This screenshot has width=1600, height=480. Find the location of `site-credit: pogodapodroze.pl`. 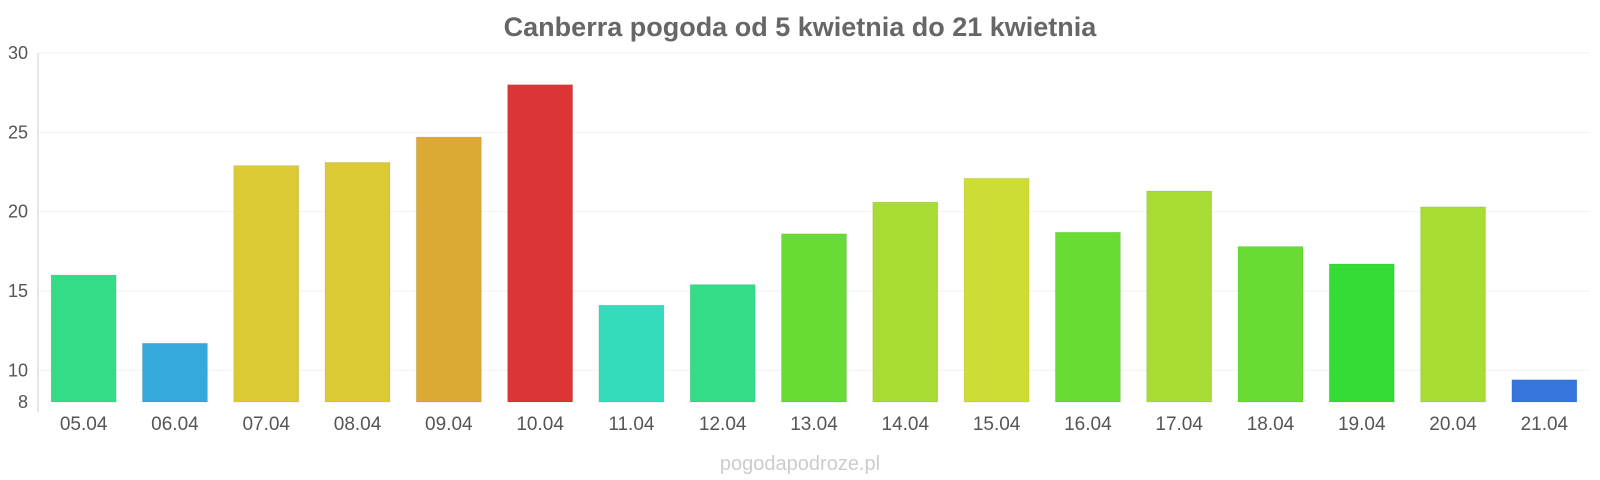

site-credit: pogodapodroze.pl is located at coordinates (800, 464).